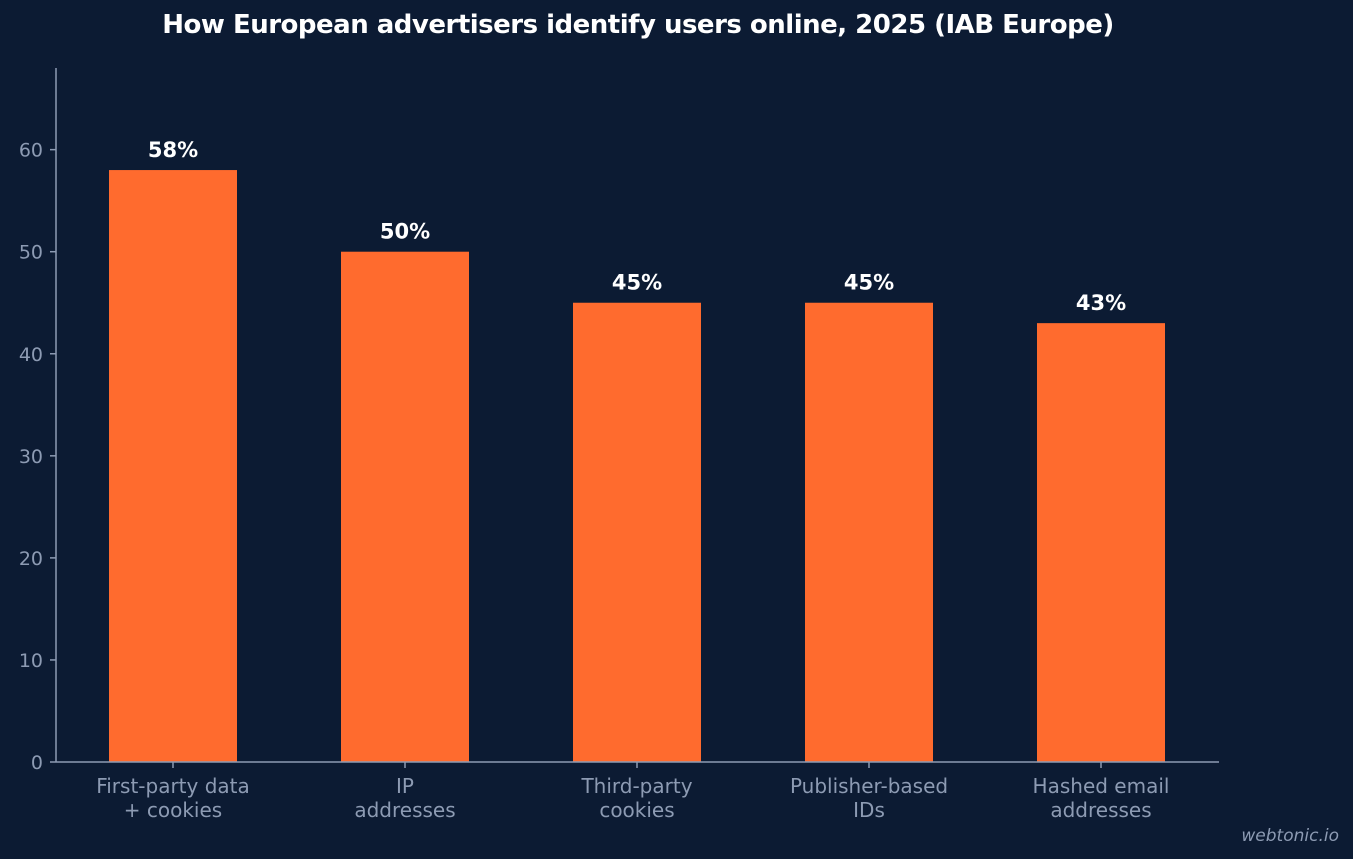 The width and height of the screenshot is (1353, 859). I want to click on y-tick-label: 40, so click(31, 355).